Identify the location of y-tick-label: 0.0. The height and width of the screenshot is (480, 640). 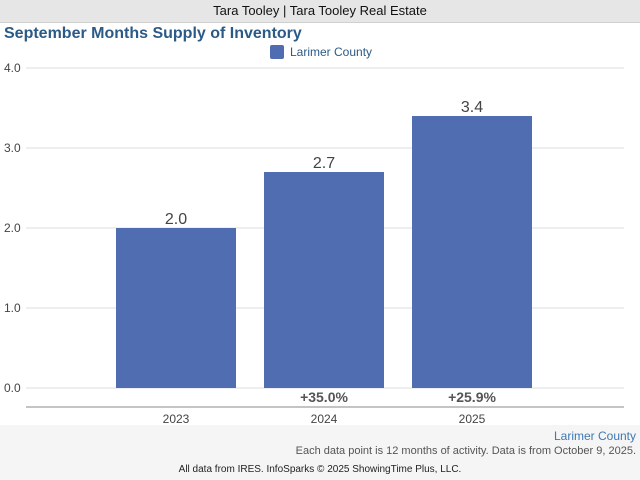
(12, 388).